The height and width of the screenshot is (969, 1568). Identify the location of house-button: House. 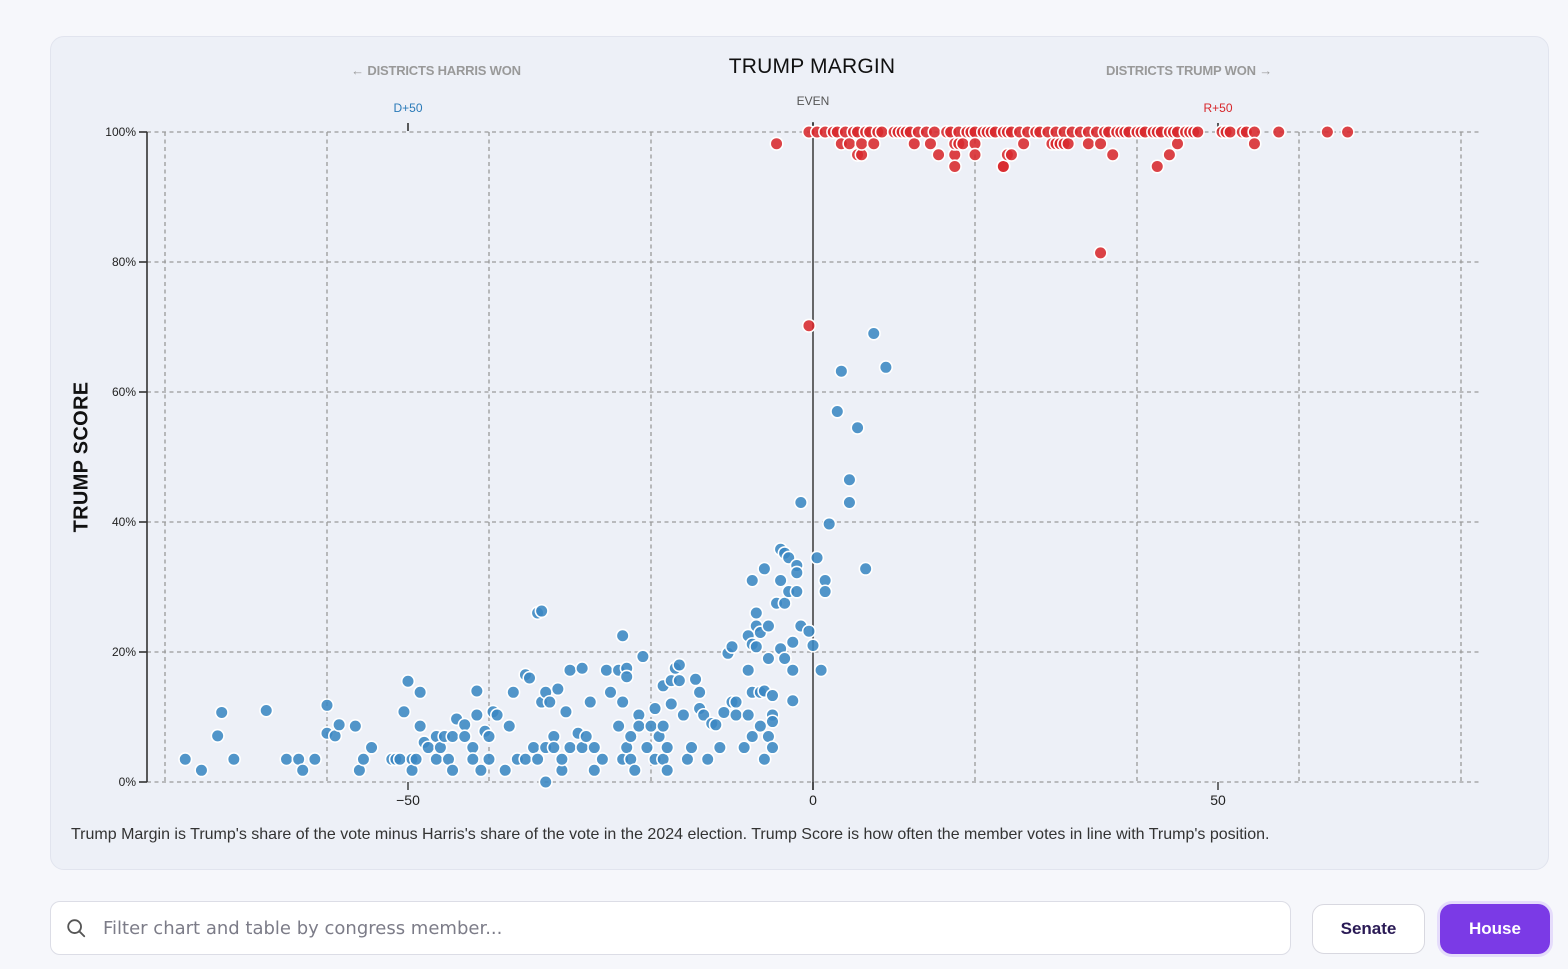
(1495, 929).